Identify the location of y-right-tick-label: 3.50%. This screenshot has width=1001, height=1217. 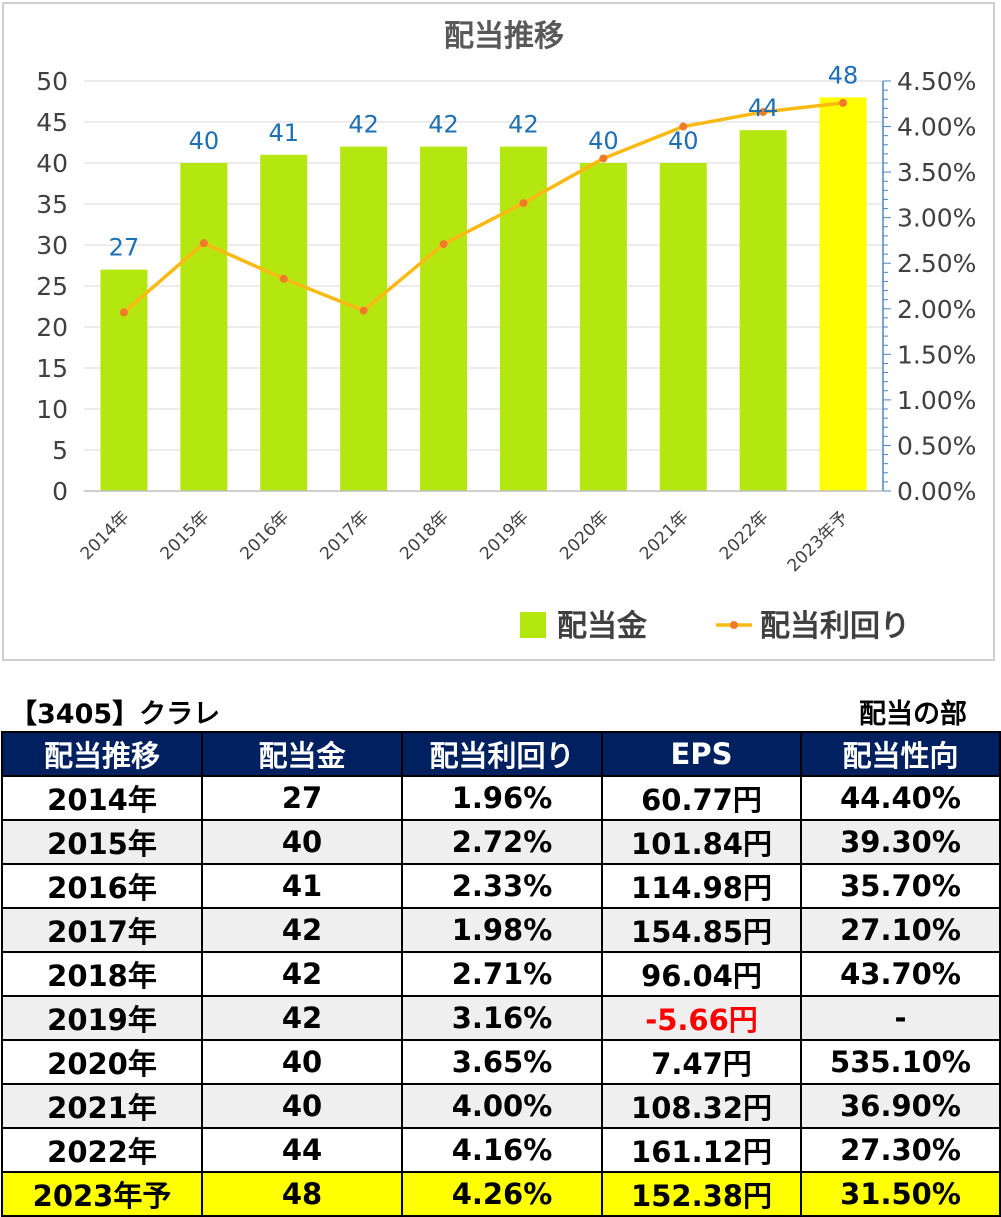
(936, 172).